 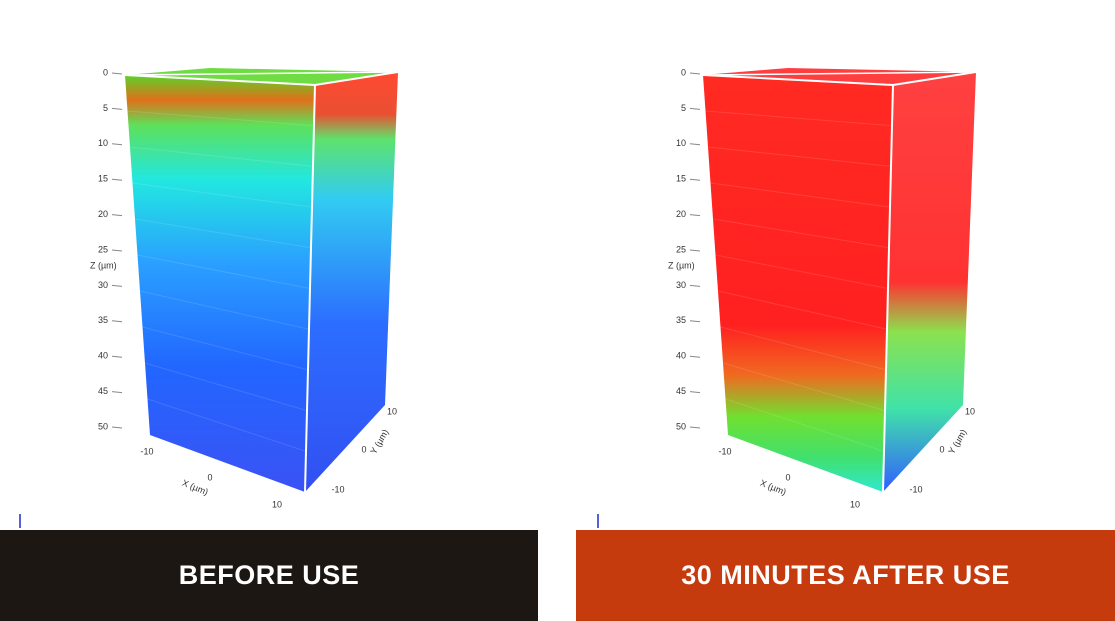 I want to click on caption-after: 30 MINUTES AFTER USE, so click(x=845, y=575).